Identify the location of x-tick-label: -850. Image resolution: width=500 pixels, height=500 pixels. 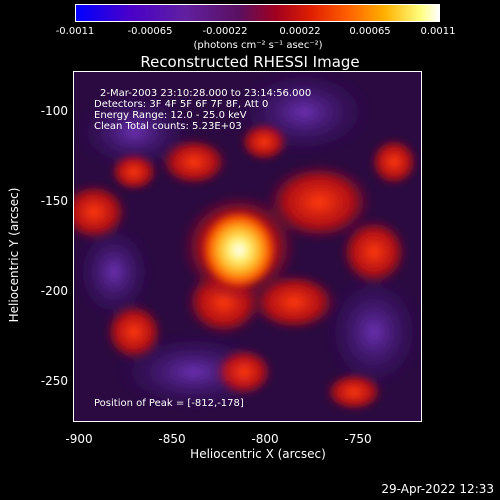
(172, 439).